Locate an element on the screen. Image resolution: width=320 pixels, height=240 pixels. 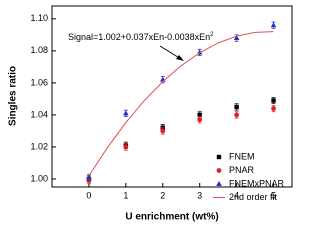
legend-label: FNEM is located at coordinates (242, 156).